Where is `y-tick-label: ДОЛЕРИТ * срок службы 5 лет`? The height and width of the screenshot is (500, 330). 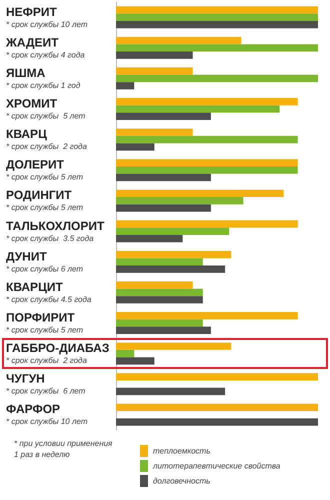
y-tick-label: ДОЛЕРИТ * срок службы 5 лет is located at coordinates (45, 170).